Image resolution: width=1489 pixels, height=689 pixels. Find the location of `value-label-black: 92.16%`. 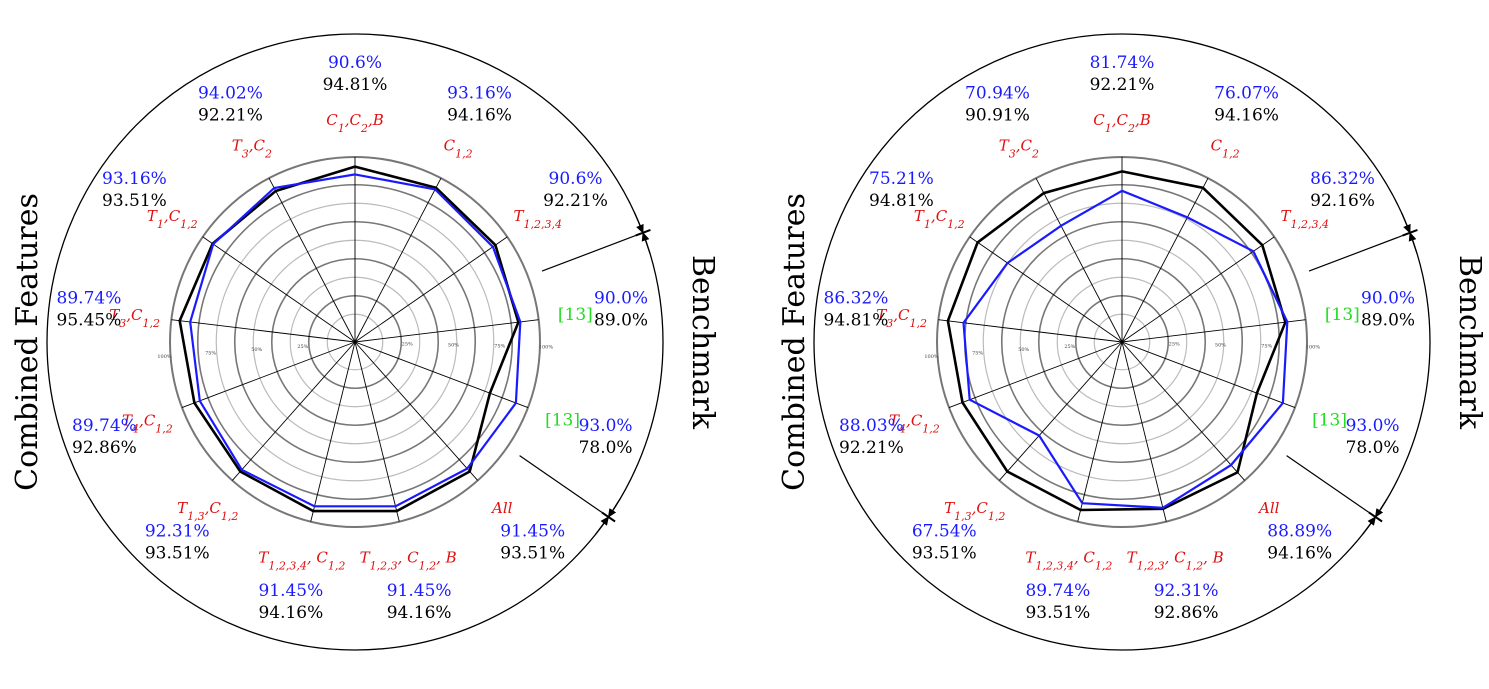

value-label-black: 92.16% is located at coordinates (1342, 201).